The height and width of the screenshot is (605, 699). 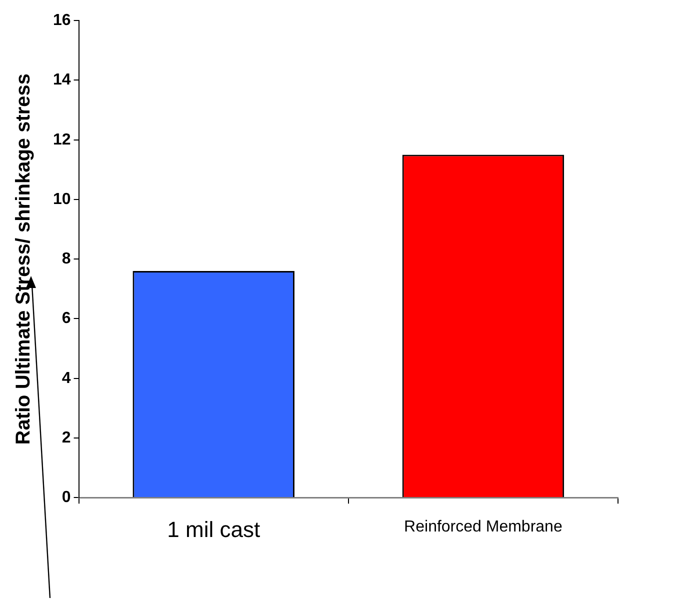 I want to click on y-tick-label: 0, so click(x=66, y=497).